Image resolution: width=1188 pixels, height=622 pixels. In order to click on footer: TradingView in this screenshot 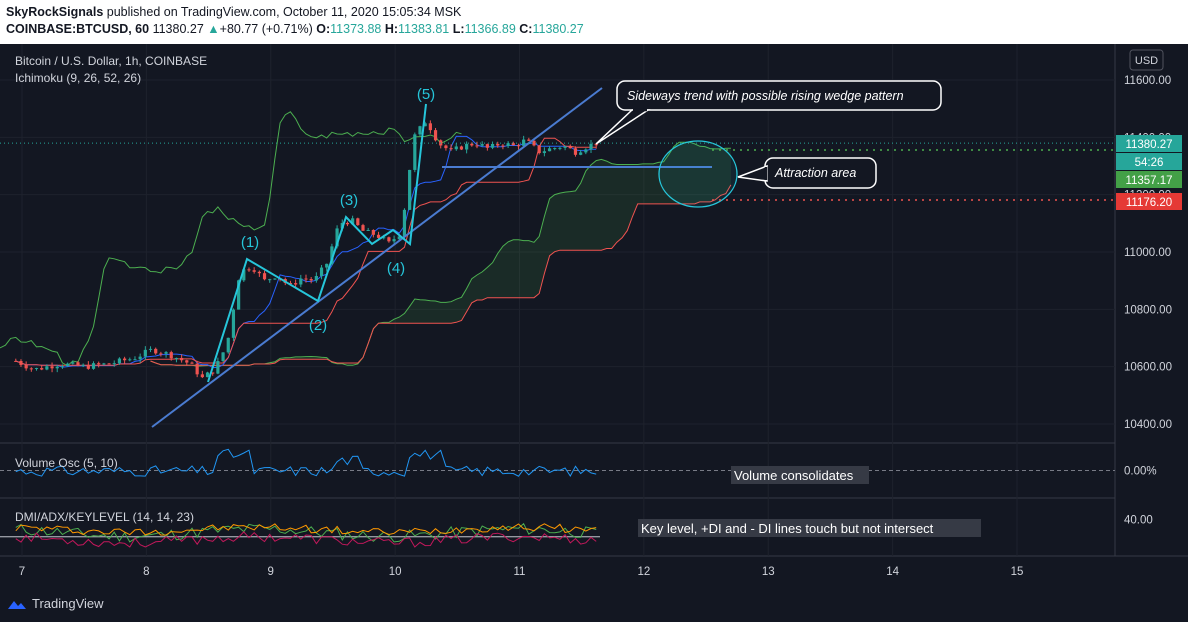, I will do `click(594, 604)`.